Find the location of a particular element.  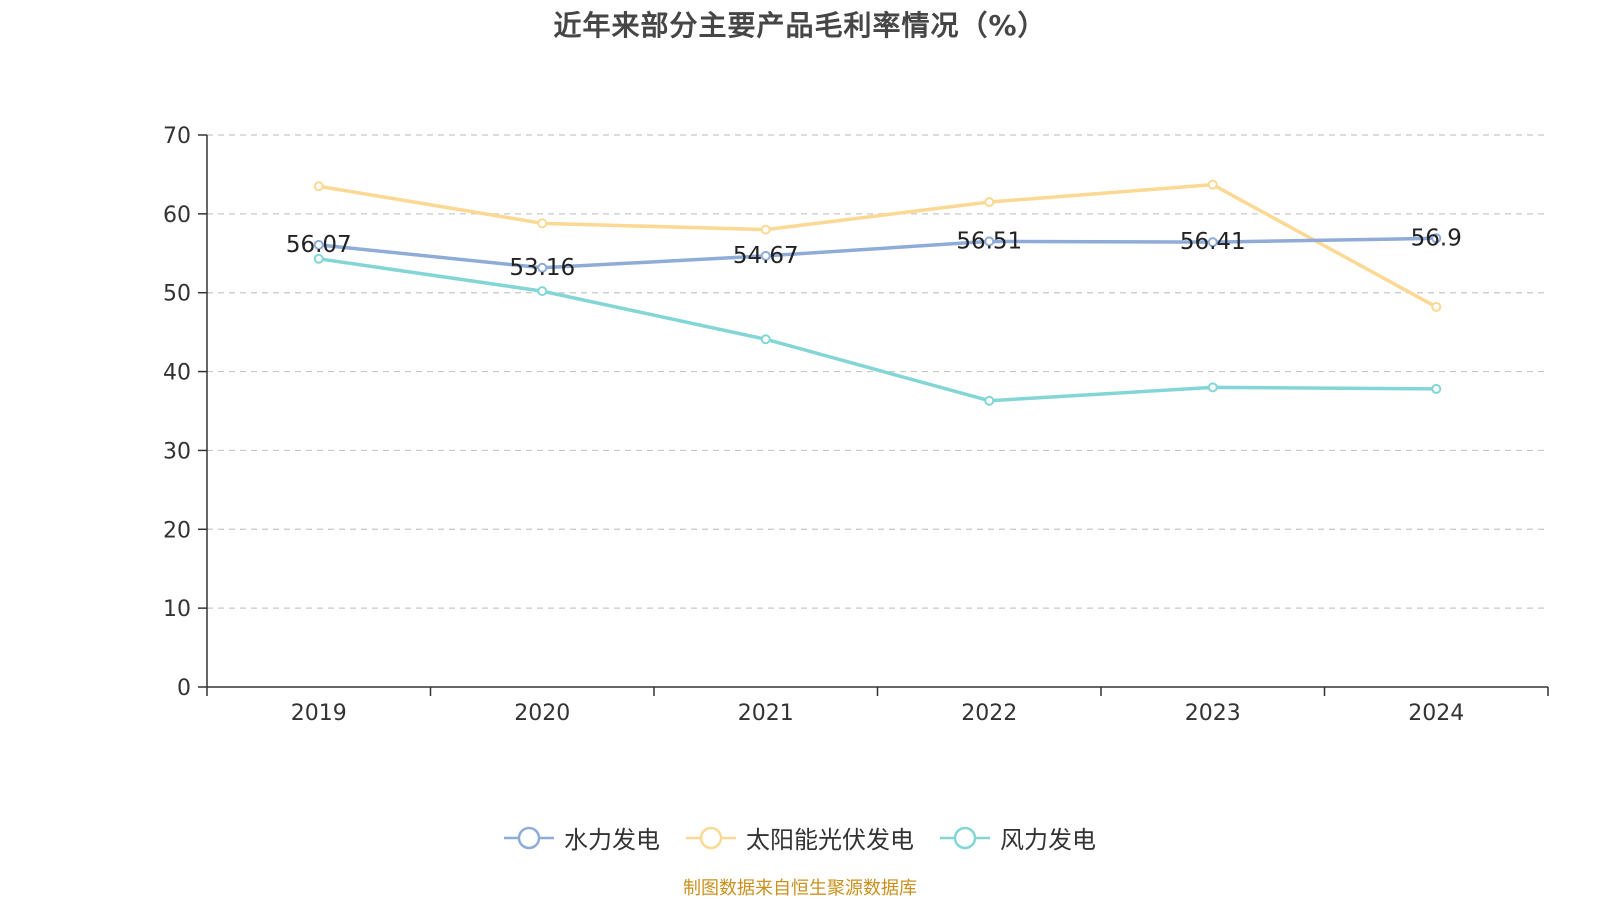

y-tick-label: 40 is located at coordinates (177, 373).